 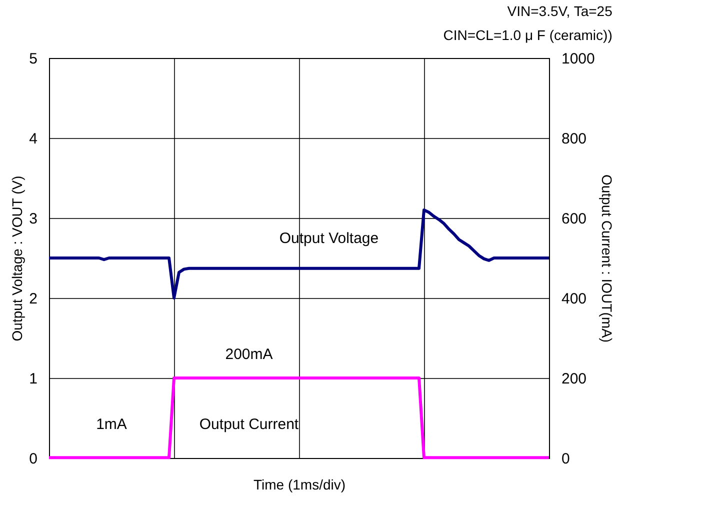 What do you see at coordinates (574, 219) in the screenshot?
I see `y2-tick-label: 600` at bounding box center [574, 219].